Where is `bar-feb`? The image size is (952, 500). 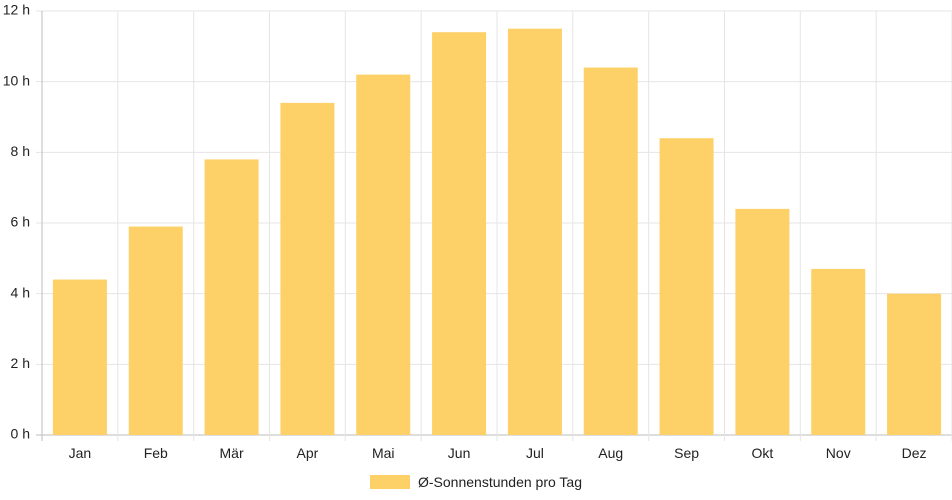
bar-feb is located at coordinates (155, 330).